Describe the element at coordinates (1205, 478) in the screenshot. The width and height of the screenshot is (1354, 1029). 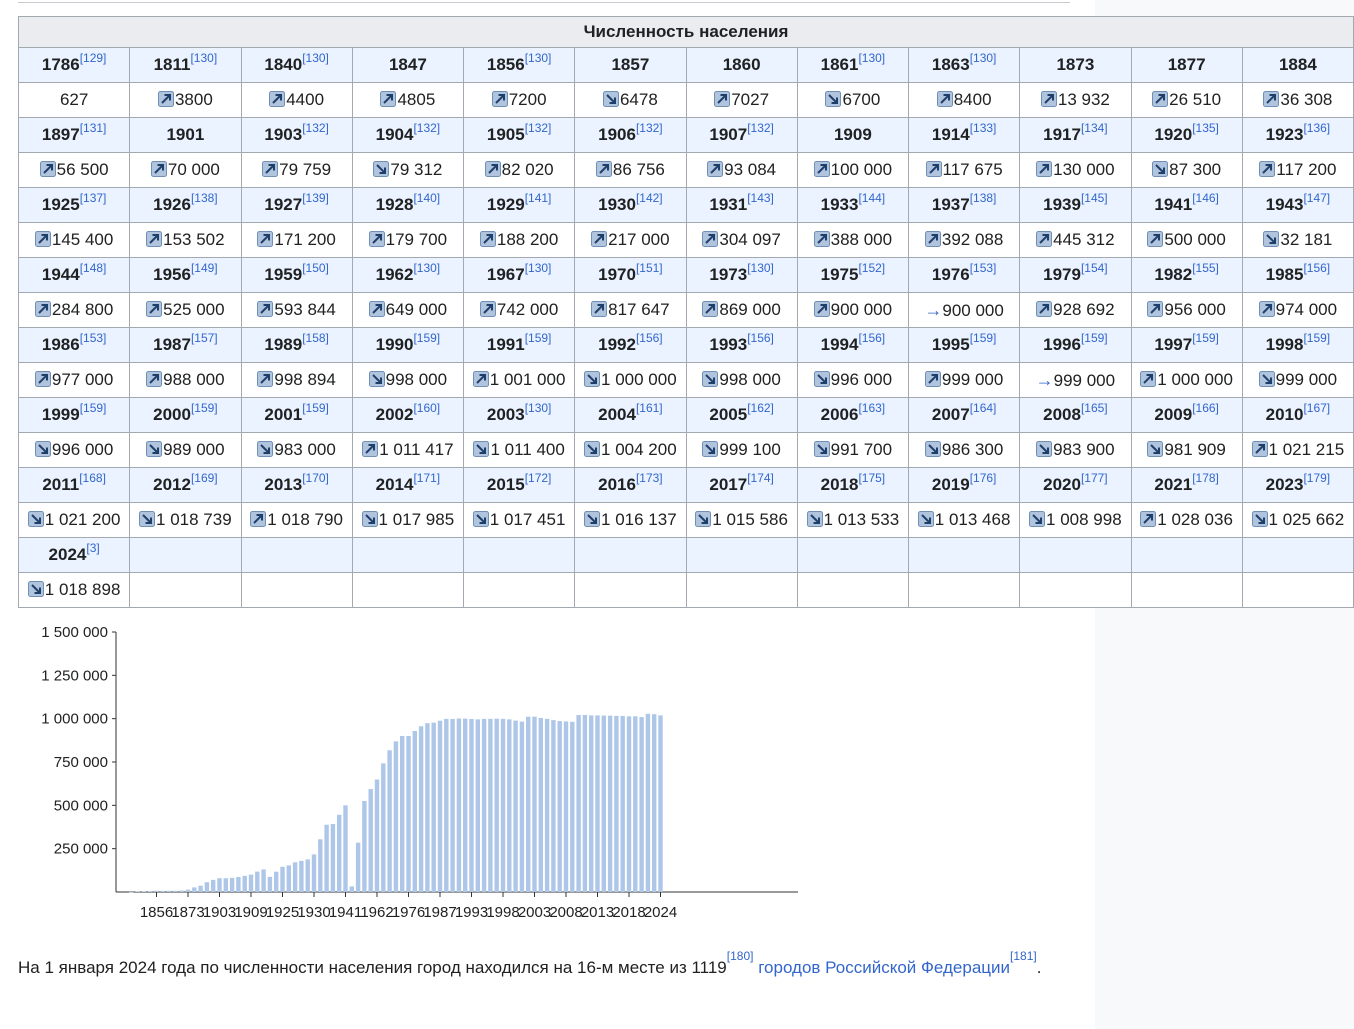
I see `reference-link: [178]` at that location.